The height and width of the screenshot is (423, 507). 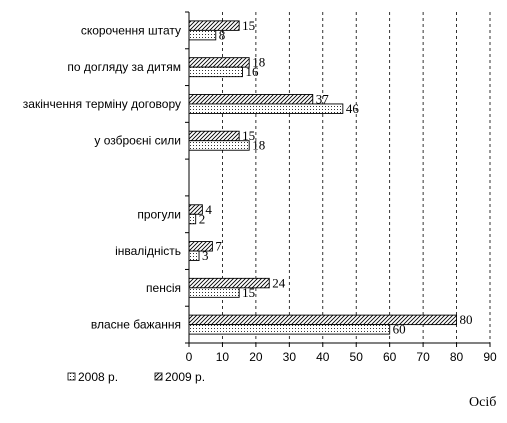 What do you see at coordinates (390, 357) in the screenshot?
I see `x-tick-label-60: 60` at bounding box center [390, 357].